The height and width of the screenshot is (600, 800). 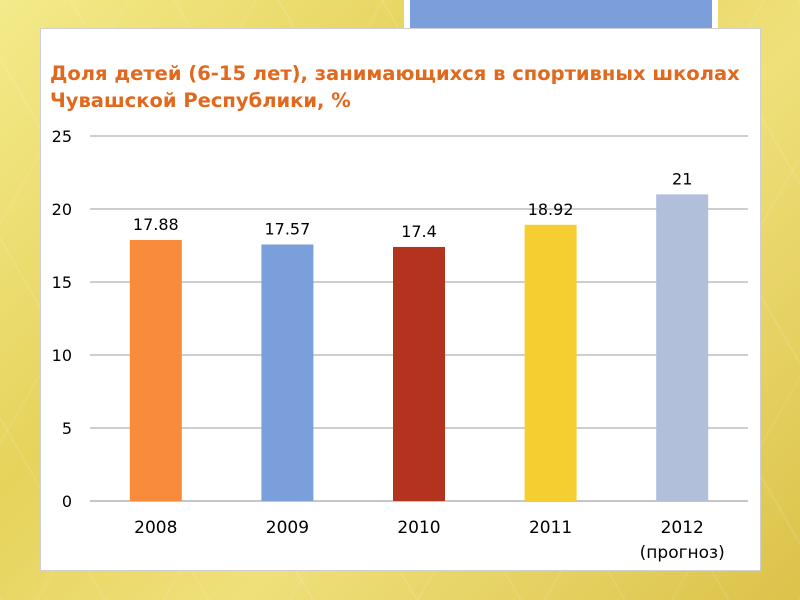 What do you see at coordinates (155, 528) in the screenshot?
I see `category-label: 2008` at bounding box center [155, 528].